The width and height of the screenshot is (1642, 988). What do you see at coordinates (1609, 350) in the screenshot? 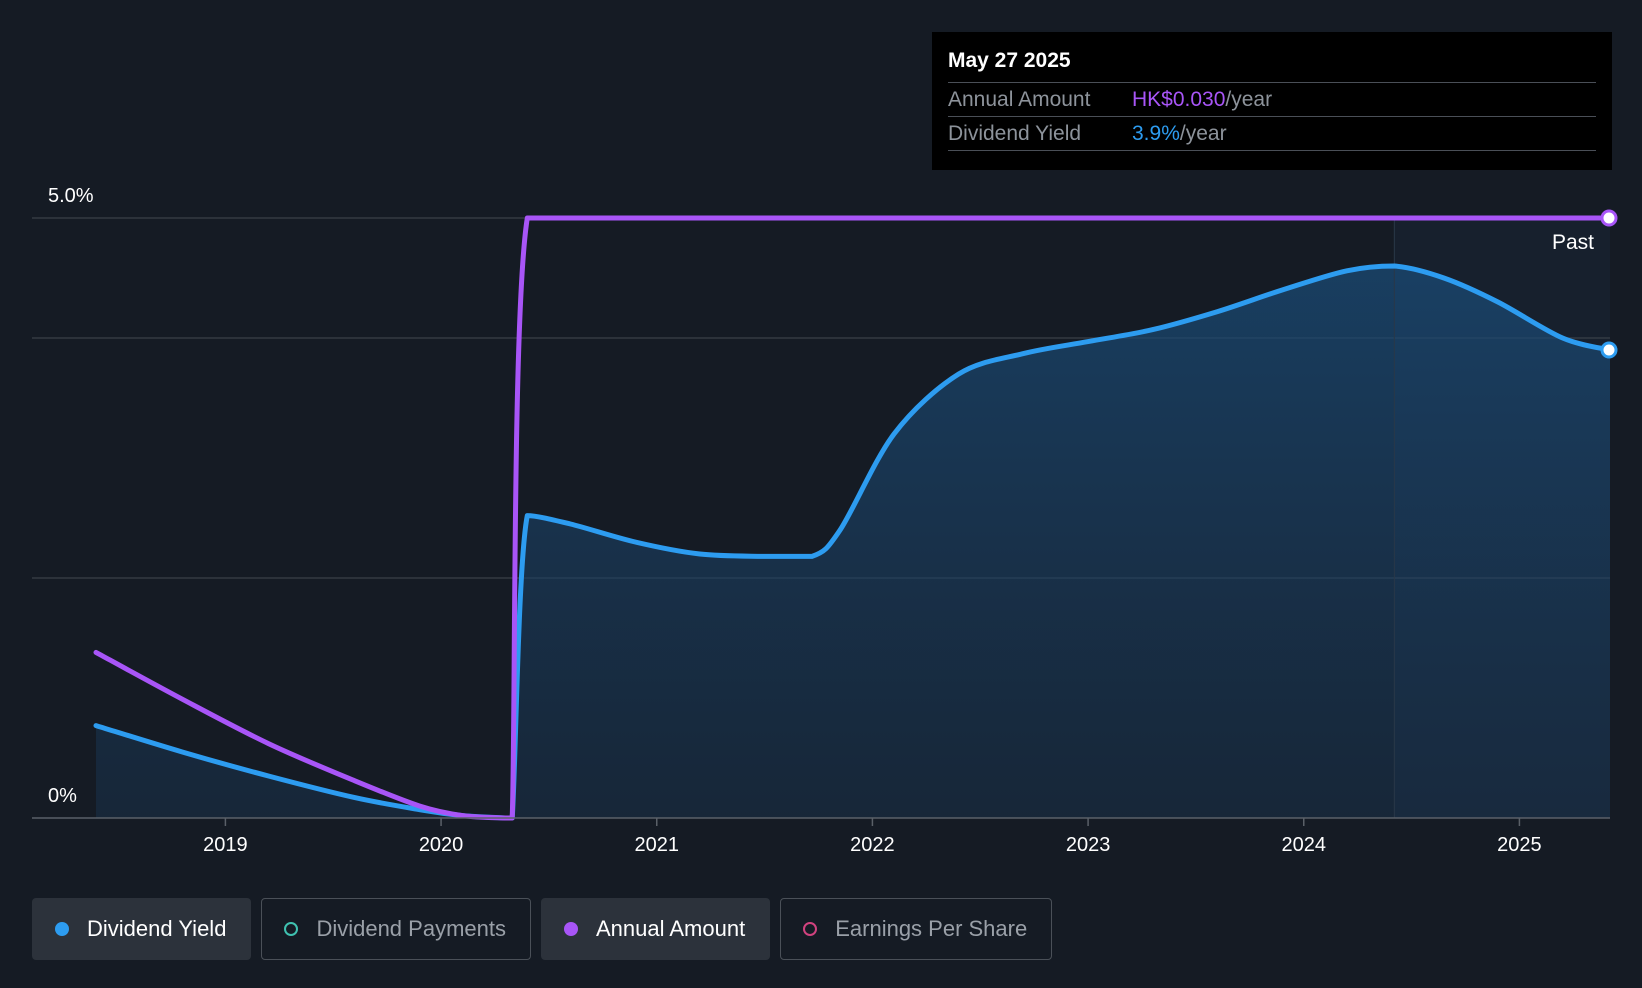
I see `dividend-yield-end-marker` at bounding box center [1609, 350].